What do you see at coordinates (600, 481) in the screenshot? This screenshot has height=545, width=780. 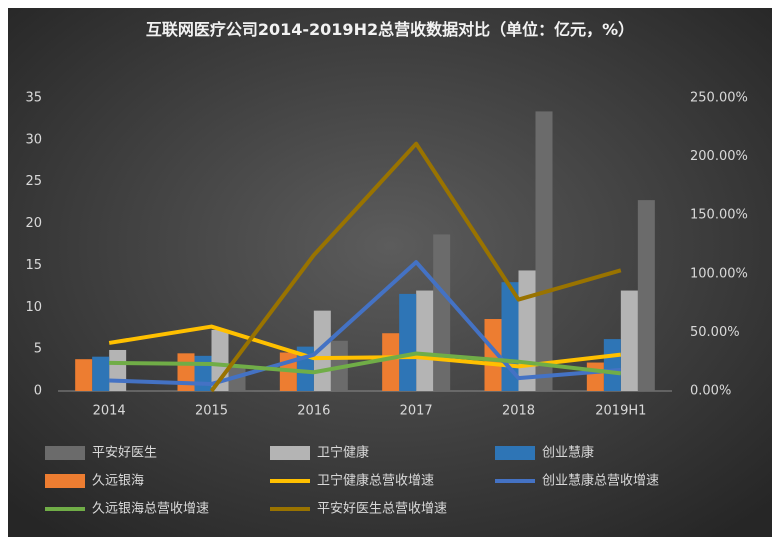 I see `legend-label: 创业慧康总营收增速` at bounding box center [600, 481].